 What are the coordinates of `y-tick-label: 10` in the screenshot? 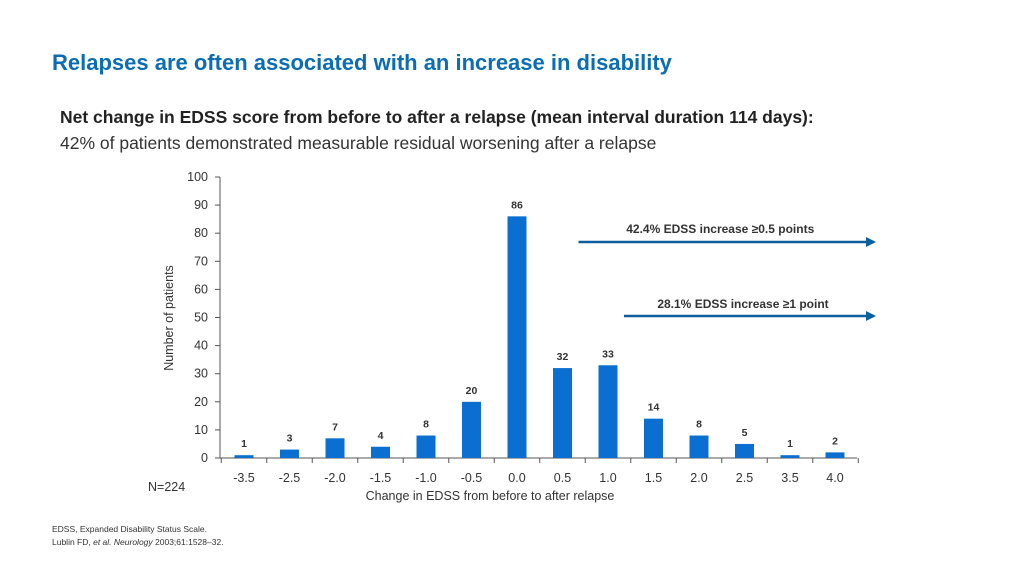 It's located at (201, 430).